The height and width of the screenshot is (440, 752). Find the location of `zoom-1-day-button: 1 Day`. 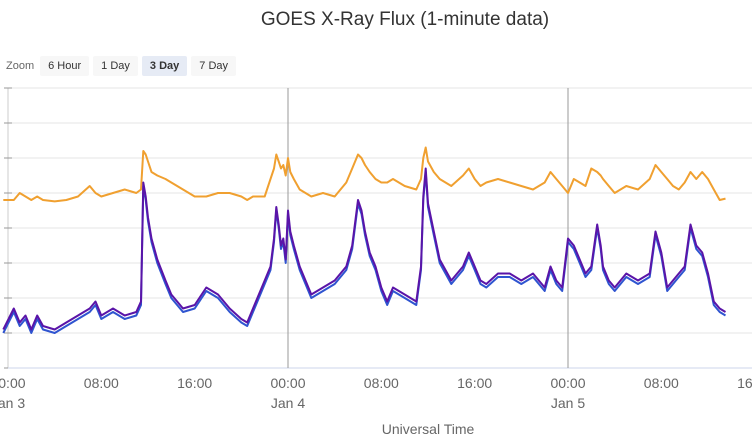

zoom-1-day-button: 1 Day is located at coordinates (115, 66).